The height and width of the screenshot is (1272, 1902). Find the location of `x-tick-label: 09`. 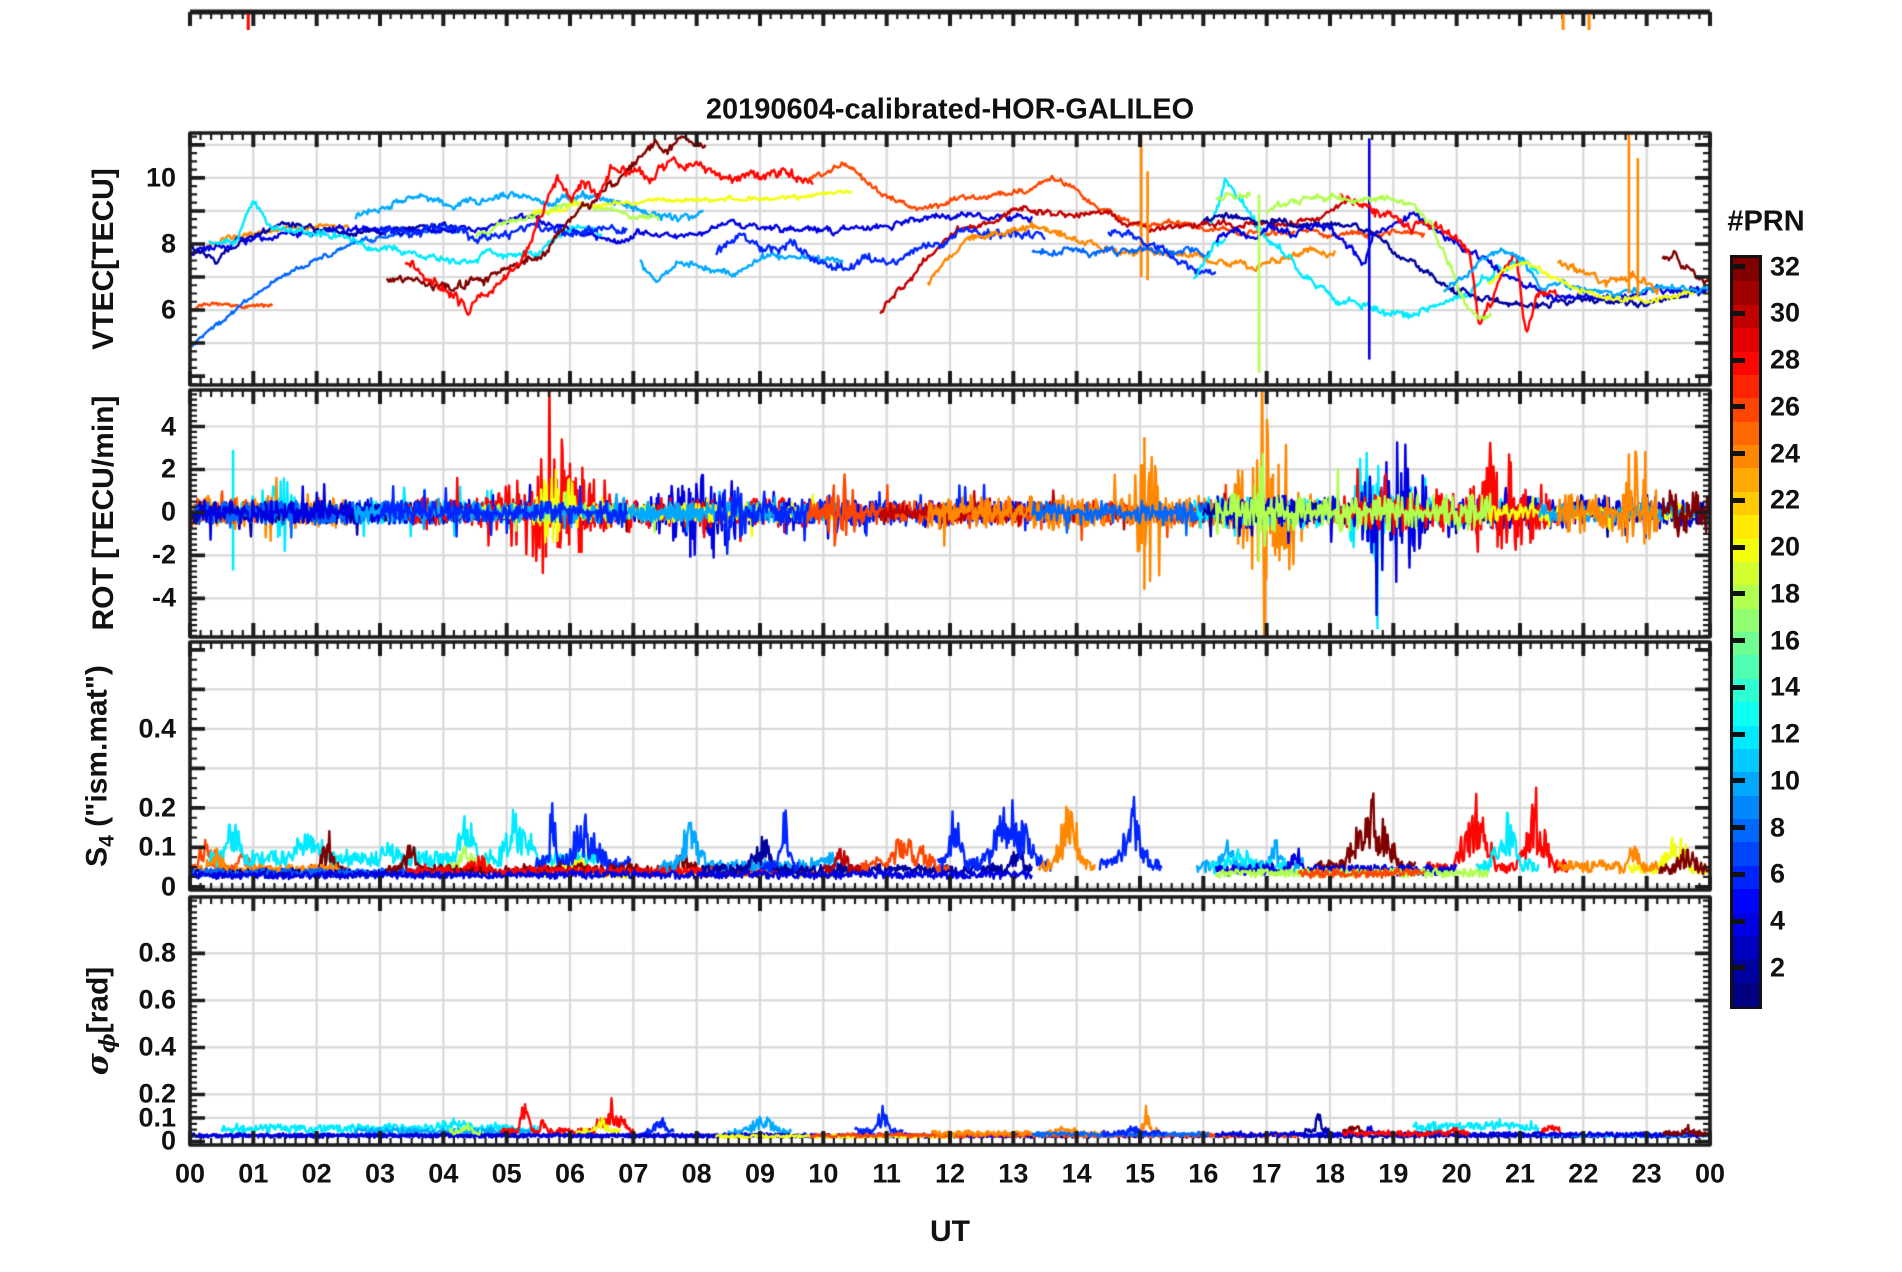

x-tick-label: 09 is located at coordinates (760, 1173).